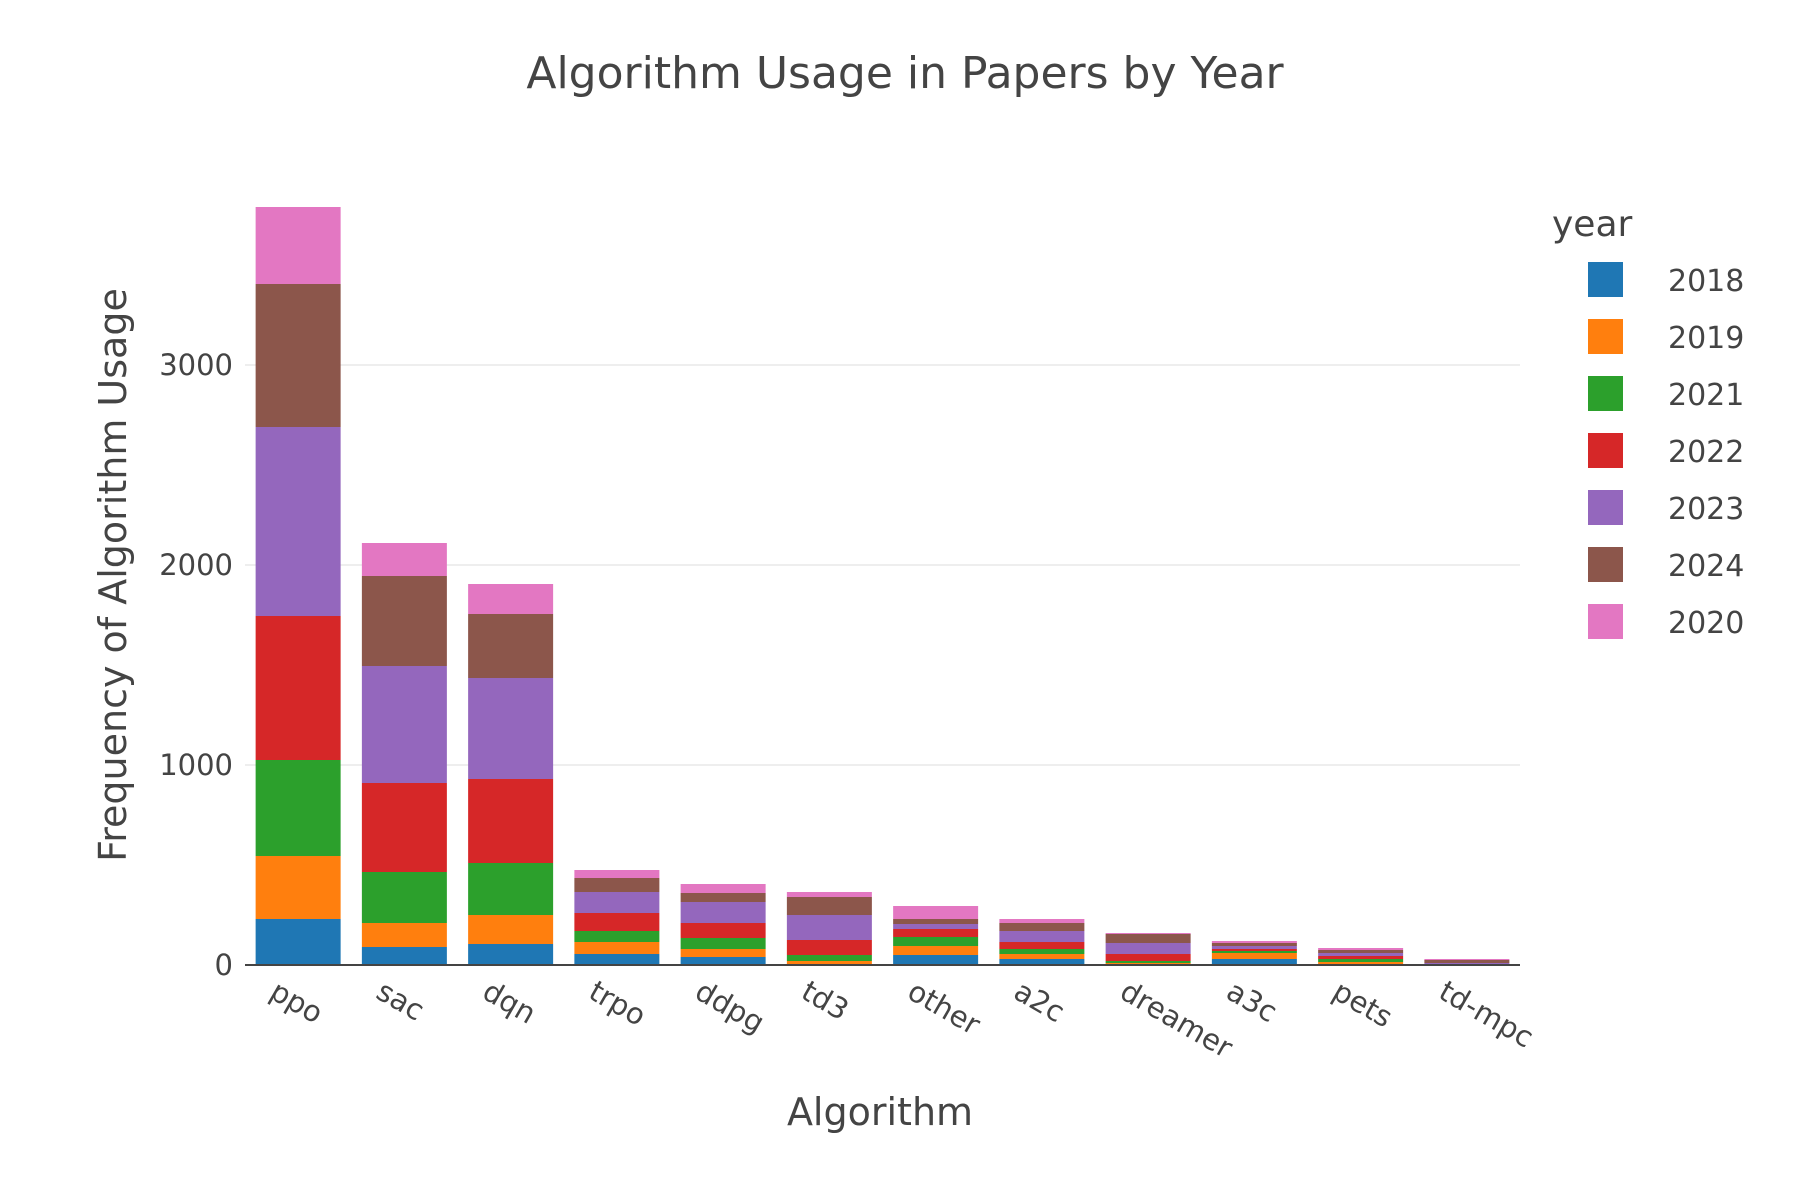  Describe the element at coordinates (196, 765) in the screenshot. I see `y-tick-label: 1000` at that location.